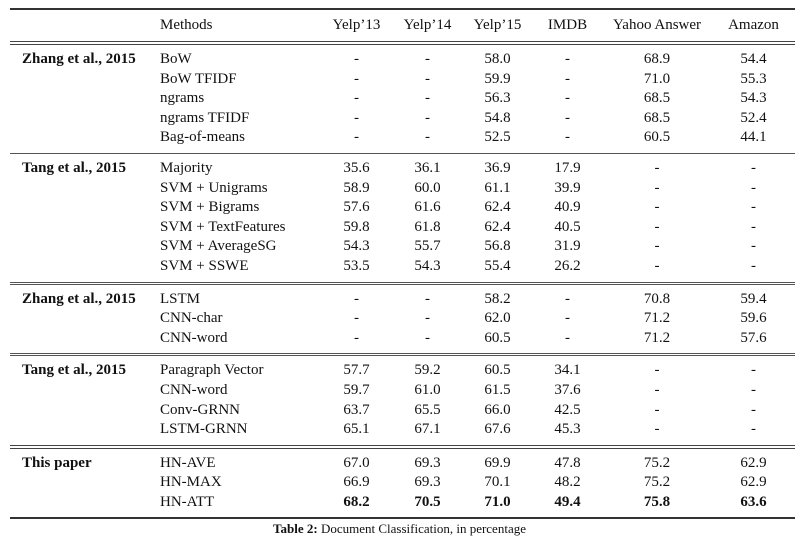 The width and height of the screenshot is (799, 541). What do you see at coordinates (567, 207) in the screenshot?
I see `value-cell: 40.9` at bounding box center [567, 207].